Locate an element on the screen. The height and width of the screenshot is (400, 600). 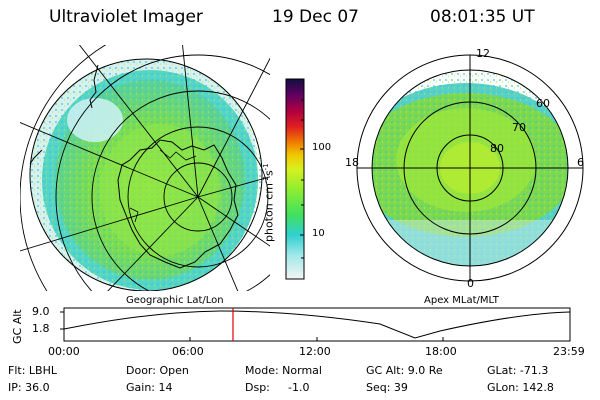
polar-caption: Apex MLat/MLT is located at coordinates (461, 300).